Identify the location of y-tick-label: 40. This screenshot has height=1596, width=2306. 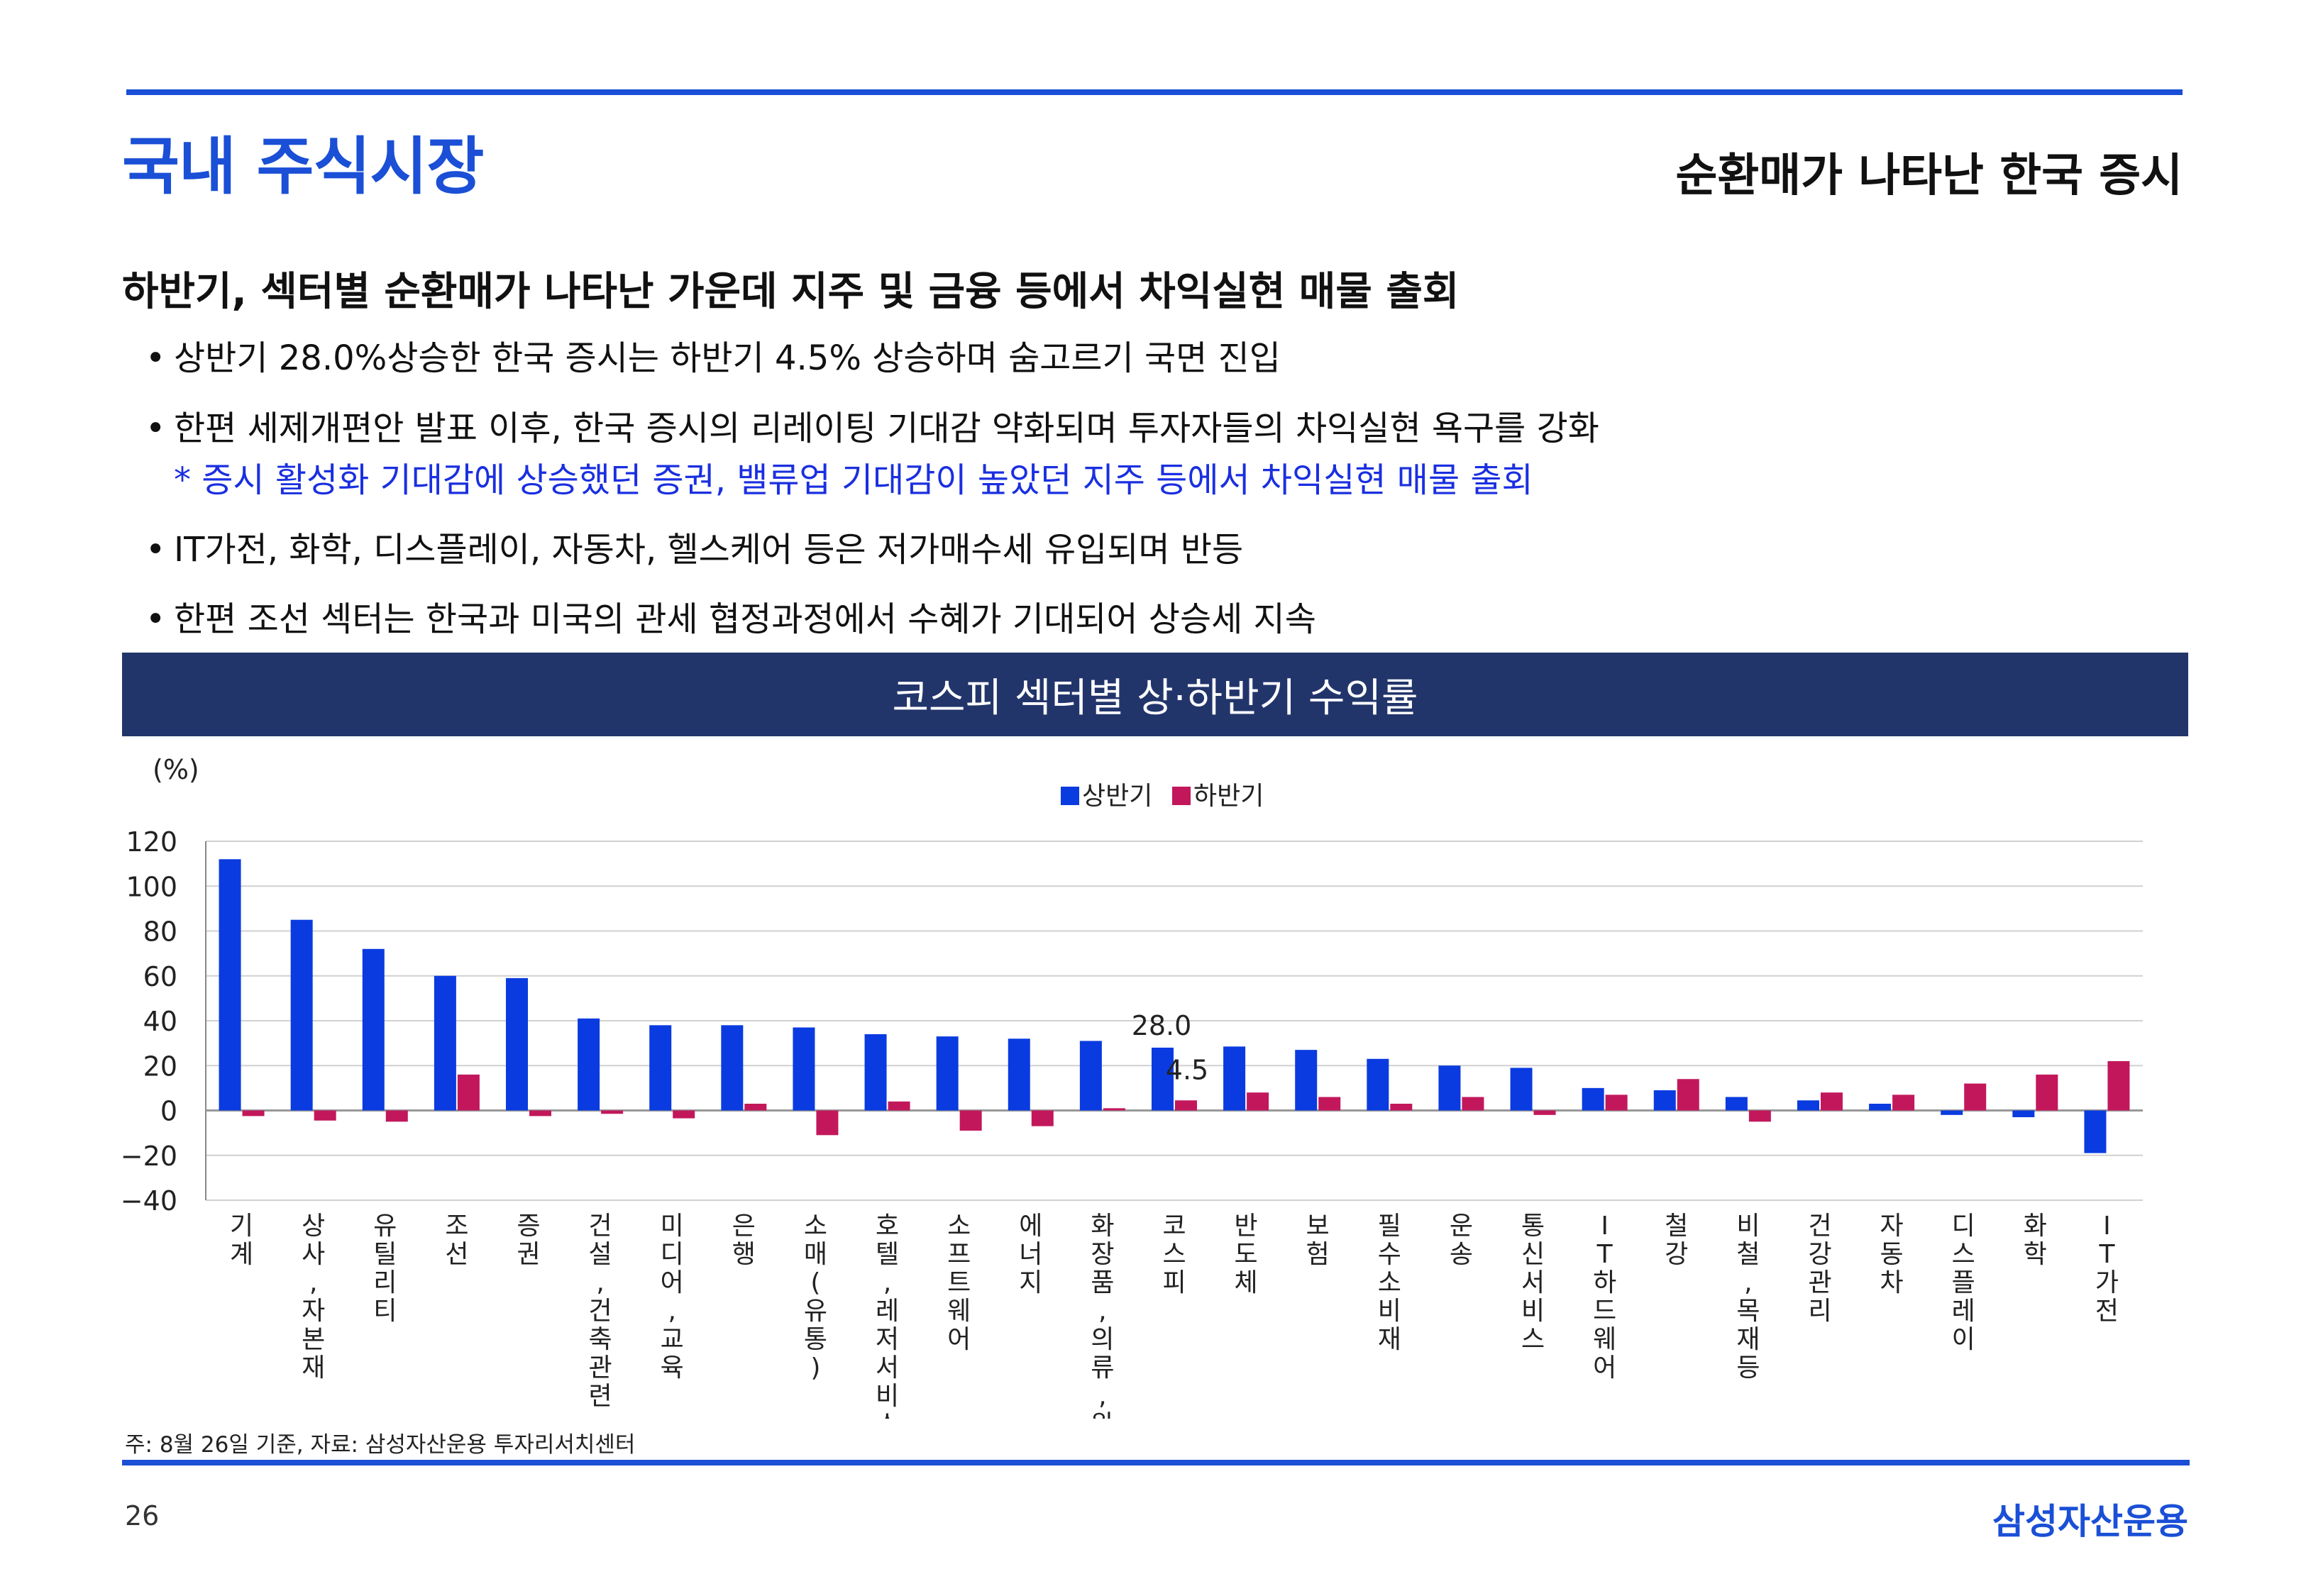
(160, 1021).